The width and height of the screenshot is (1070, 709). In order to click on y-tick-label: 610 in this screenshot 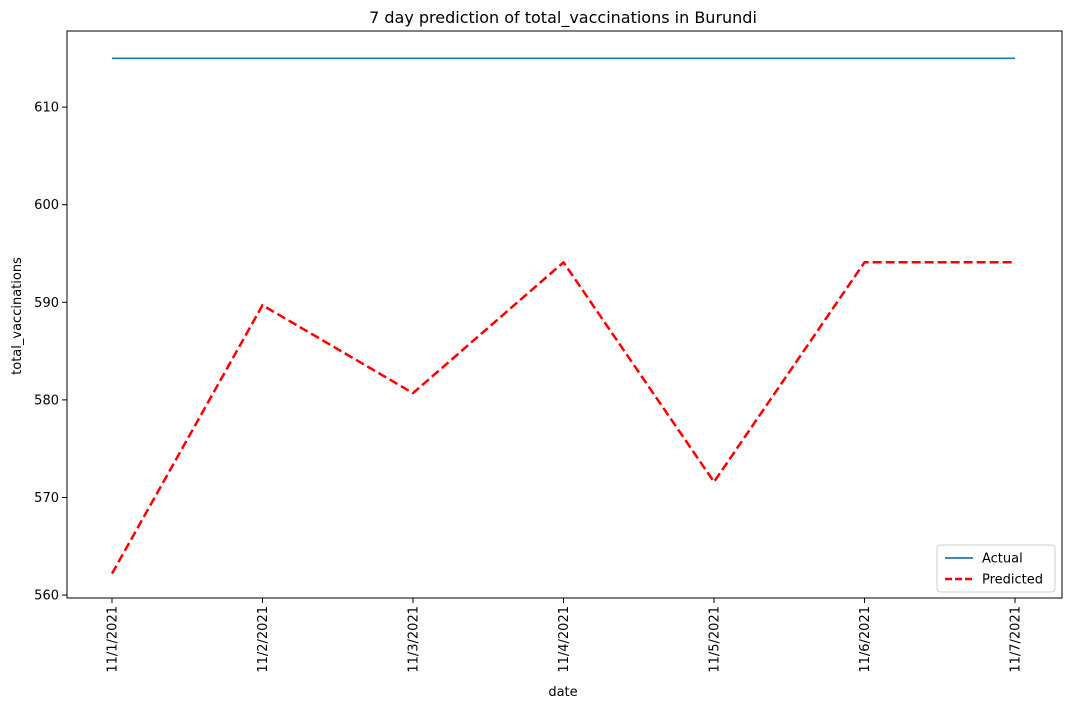, I will do `click(46, 108)`.